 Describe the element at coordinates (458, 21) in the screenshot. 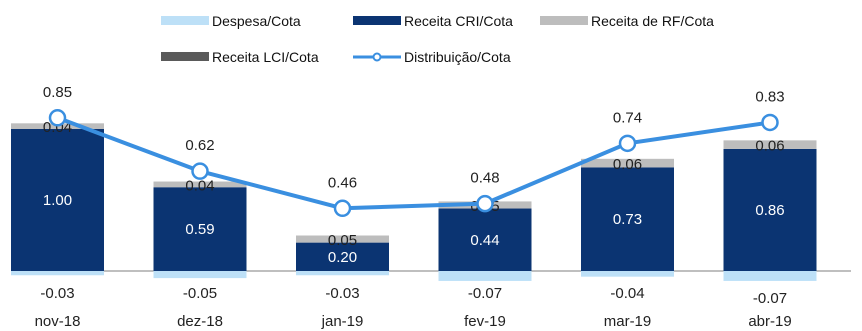

I see `legend-label: Receita CRI/Cota` at that location.